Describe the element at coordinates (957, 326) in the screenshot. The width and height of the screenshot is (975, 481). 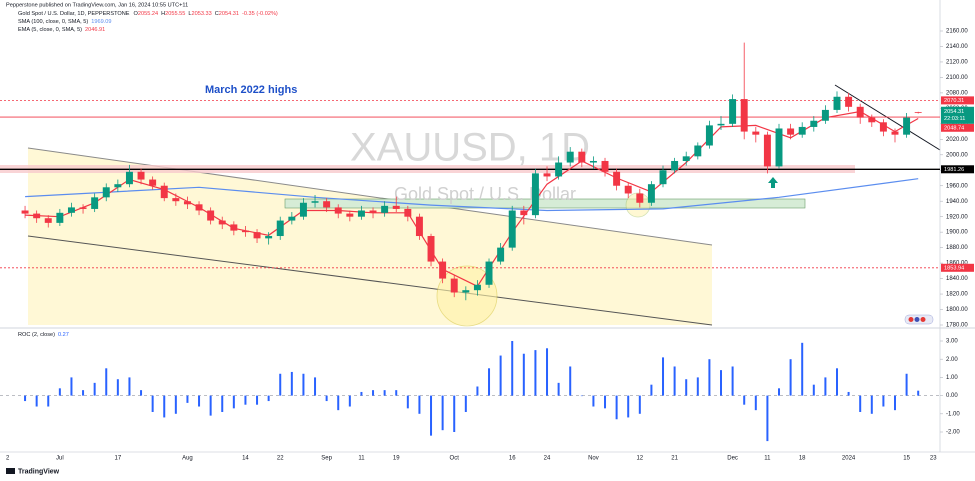
I see `y-tick-label: 1780.00` at that location.